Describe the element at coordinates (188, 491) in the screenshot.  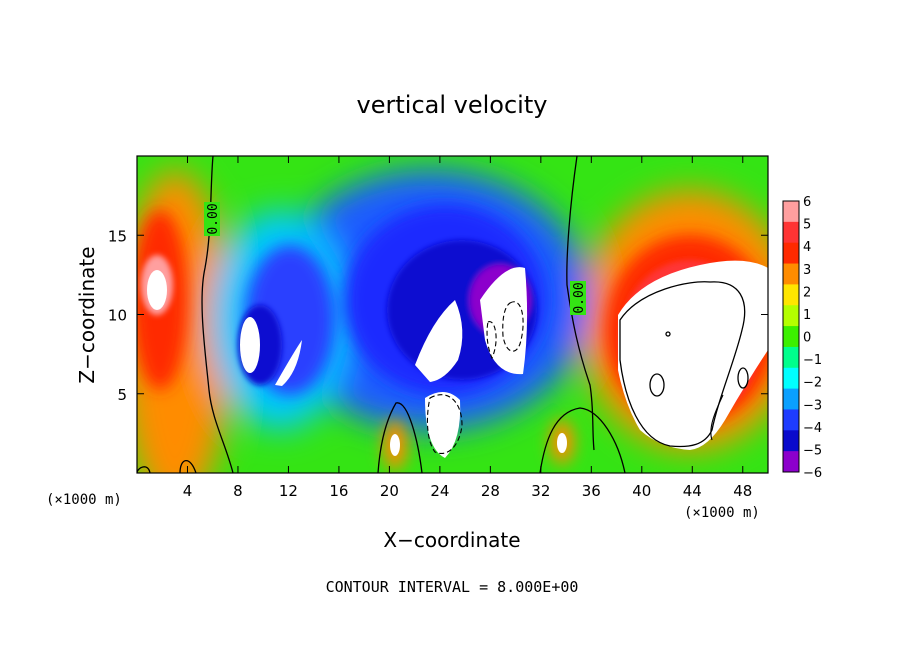
I see `x-tick-label: 4` at that location.